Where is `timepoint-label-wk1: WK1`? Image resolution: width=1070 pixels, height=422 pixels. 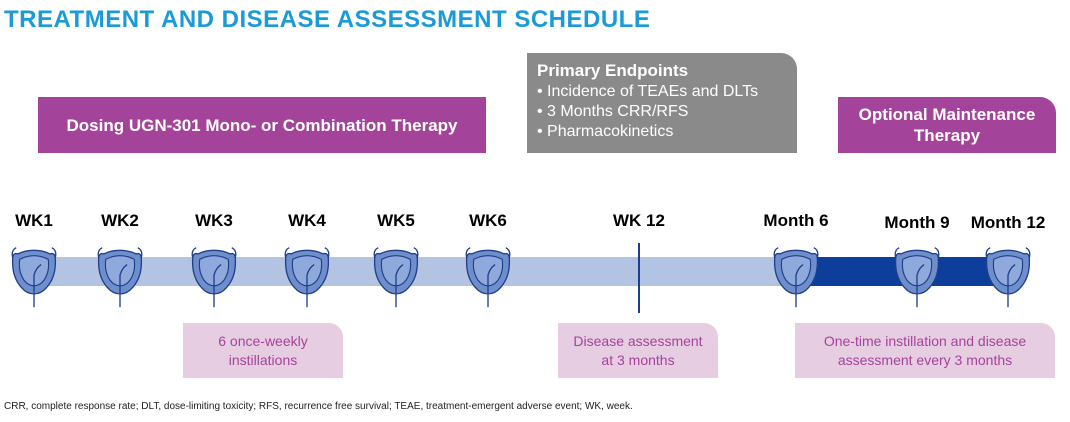 timepoint-label-wk1: WK1 is located at coordinates (34, 220).